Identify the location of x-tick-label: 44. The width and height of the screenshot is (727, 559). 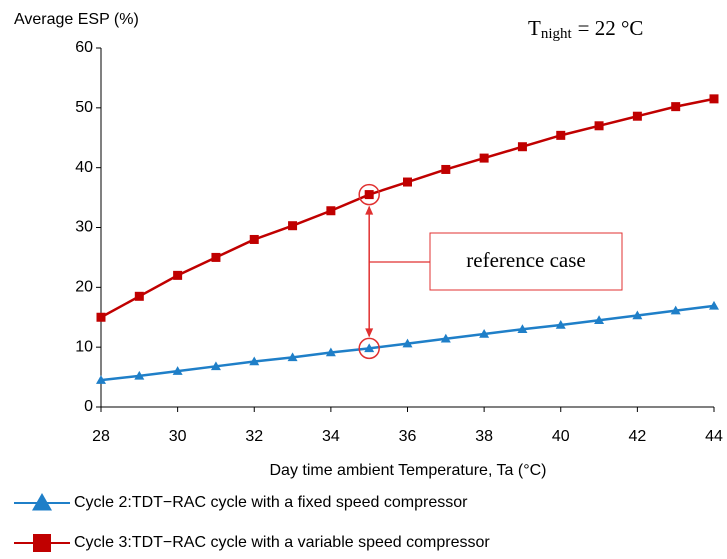
(714, 436).